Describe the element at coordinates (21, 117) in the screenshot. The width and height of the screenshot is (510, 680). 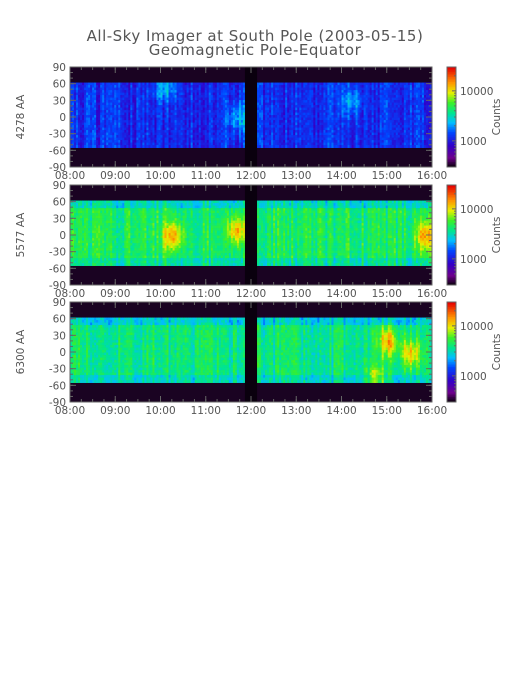
I see `panel-ylabel: 4278 AA` at that location.